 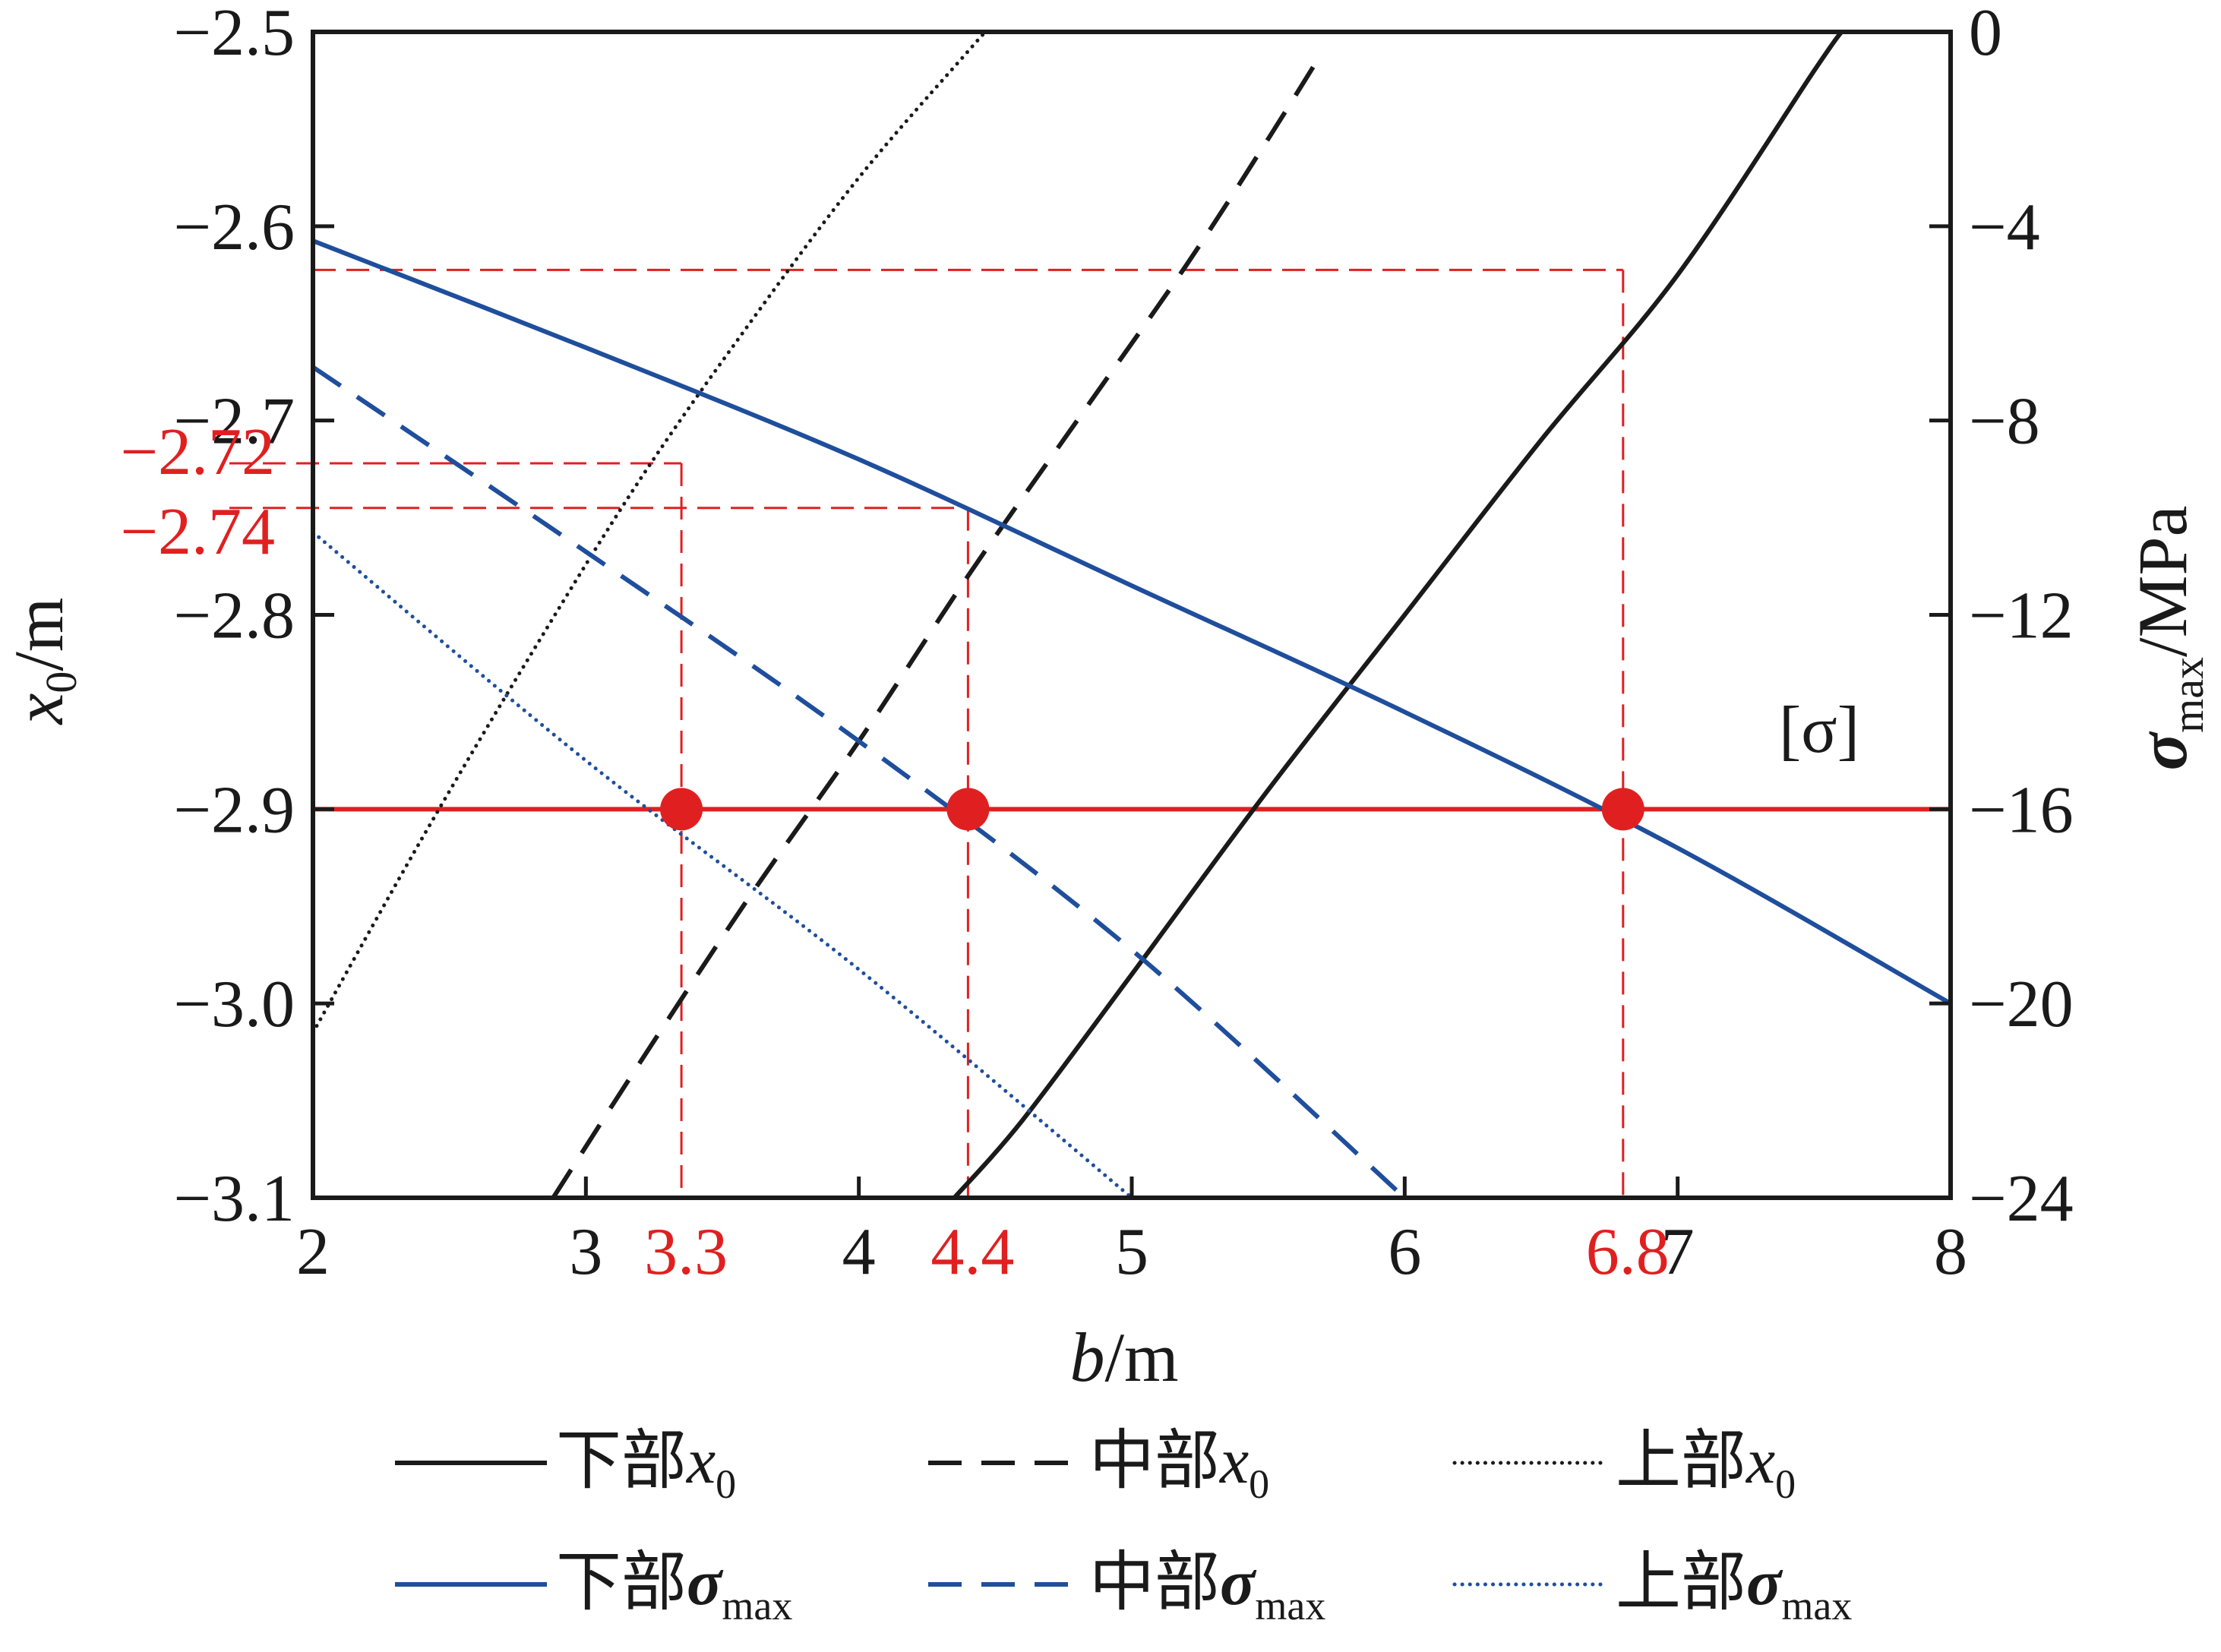 I want to click on intersection-markers, so click(x=1152, y=809).